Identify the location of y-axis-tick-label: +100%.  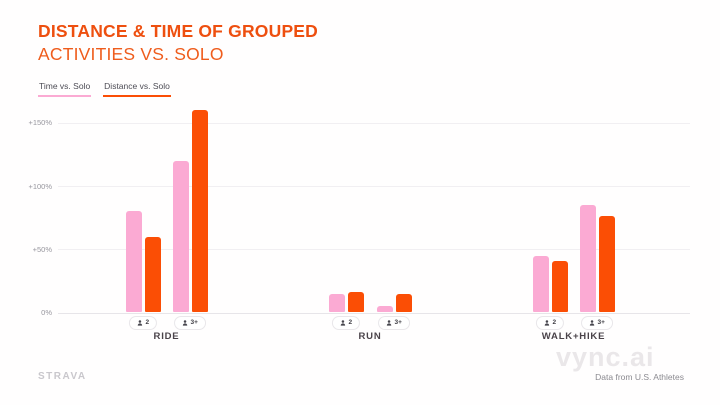
(40, 186).